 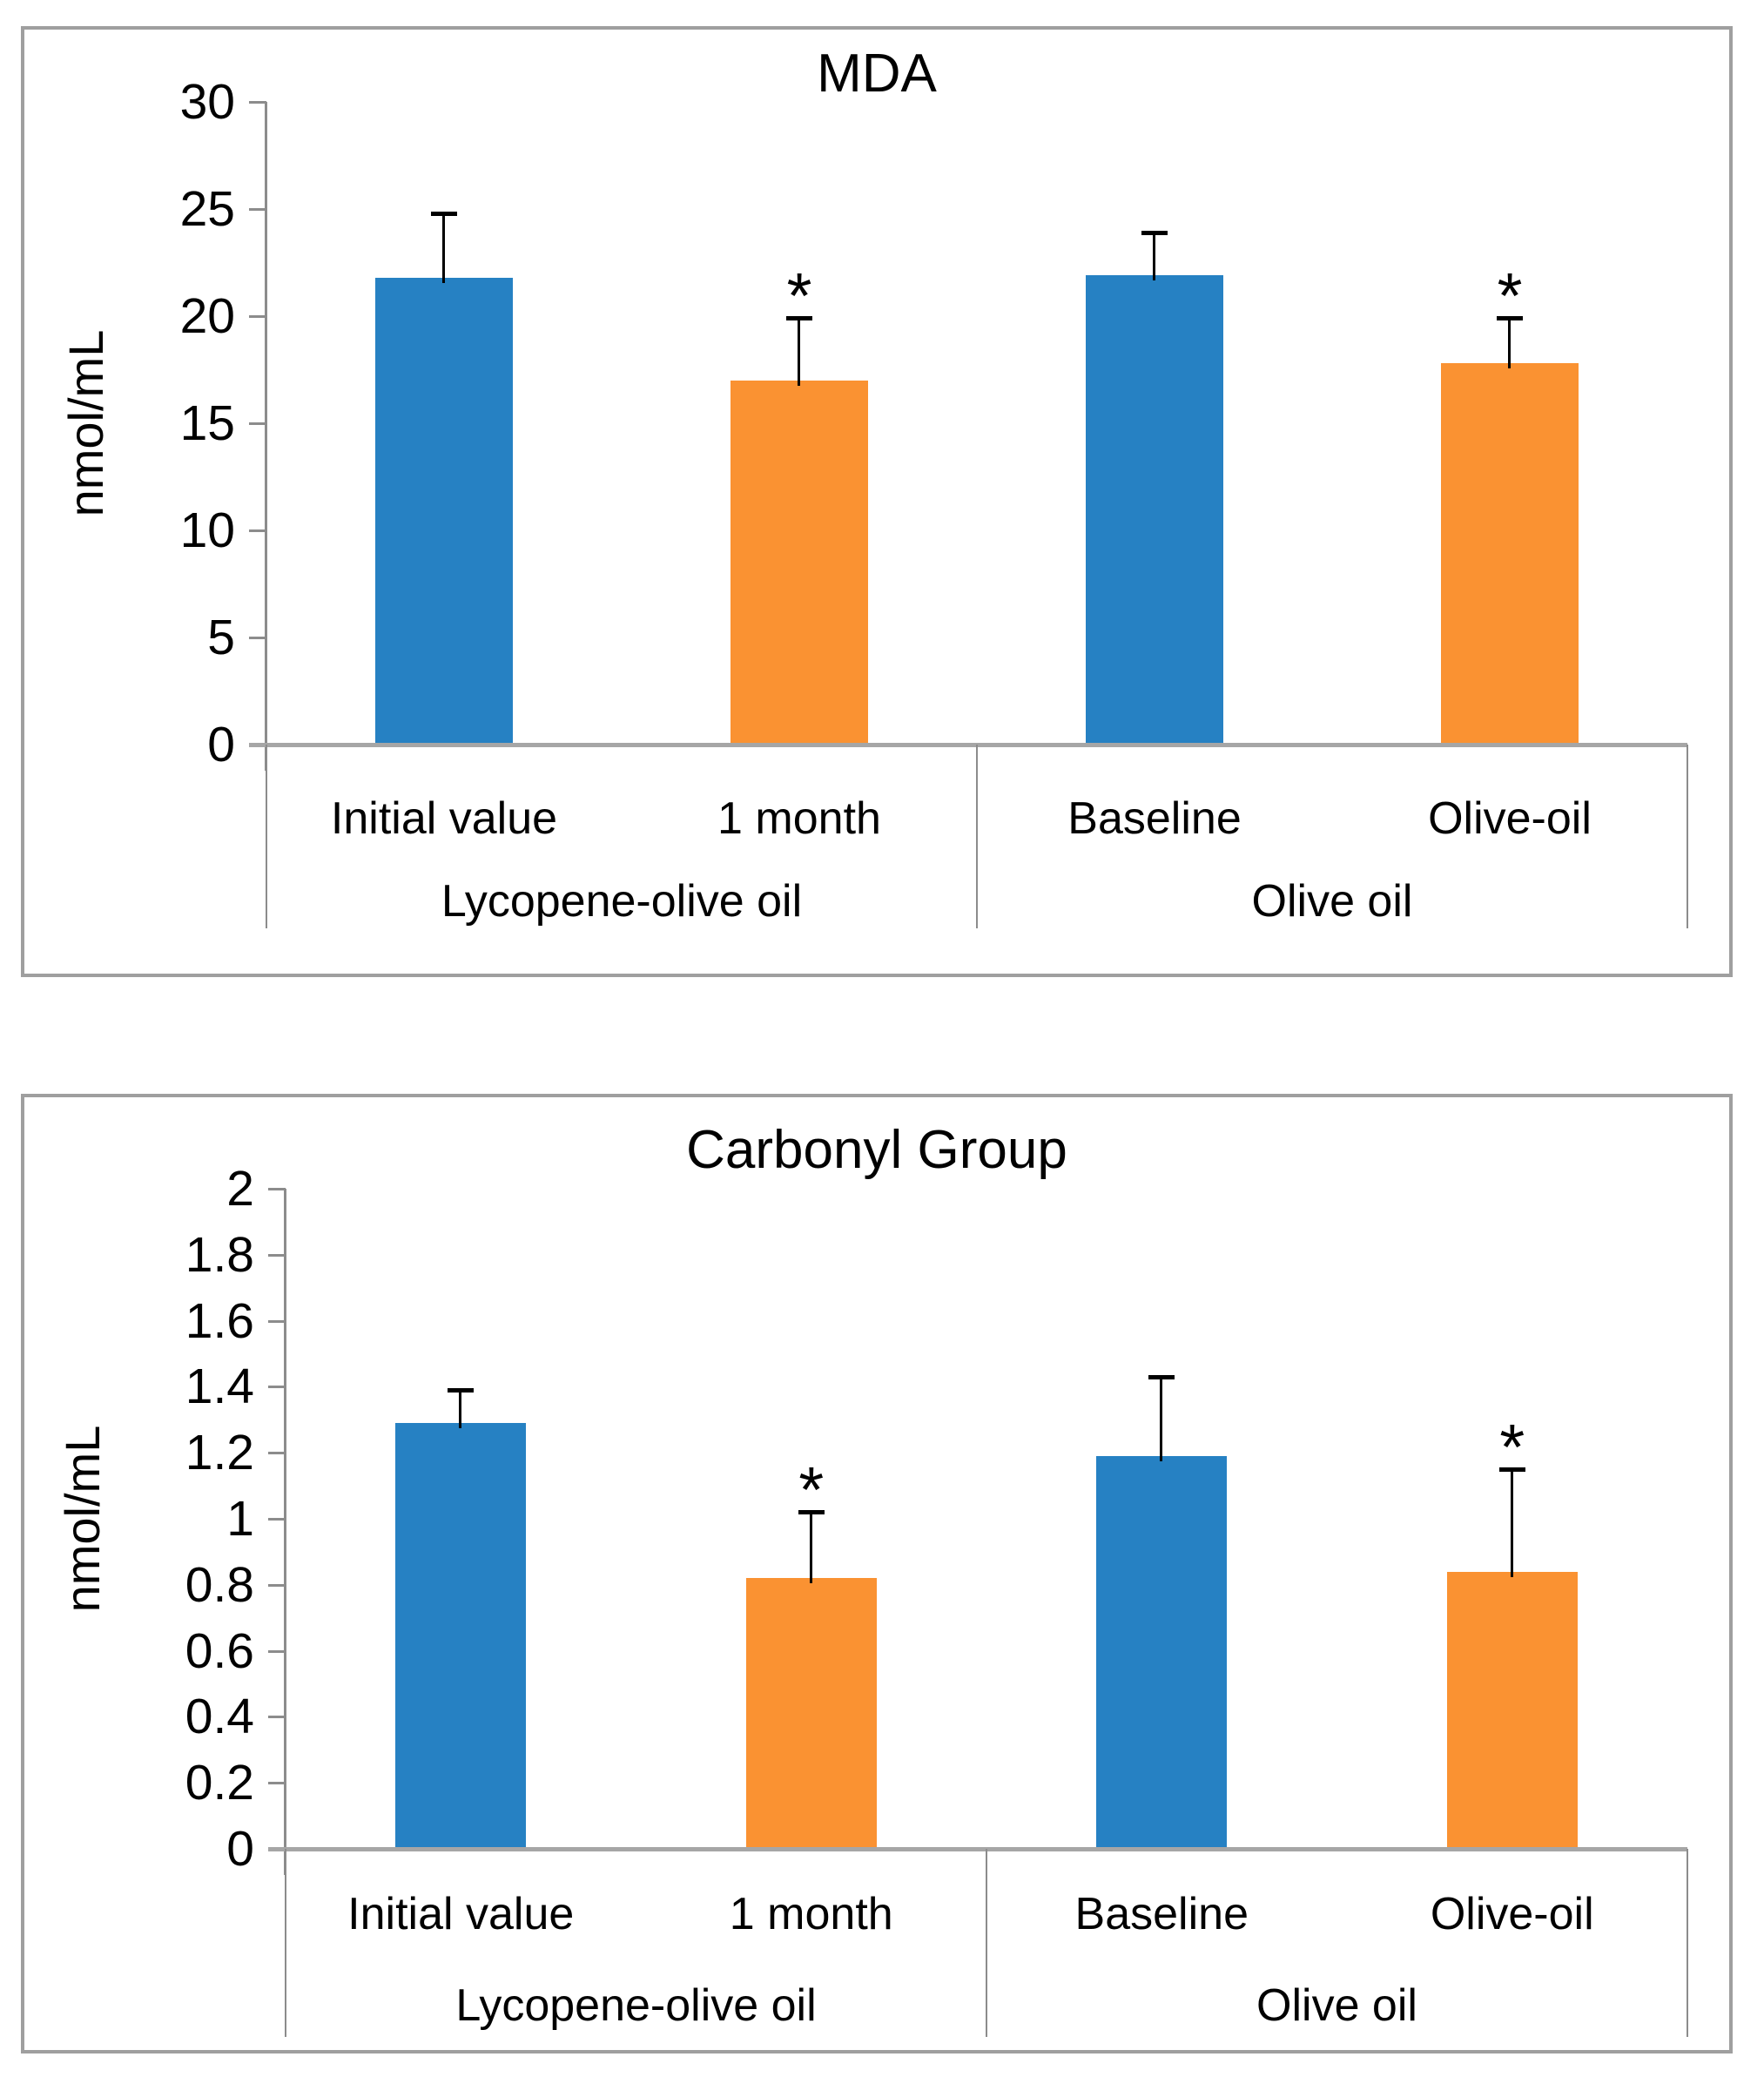 What do you see at coordinates (877, 74) in the screenshot?
I see `chart-title: MDA` at bounding box center [877, 74].